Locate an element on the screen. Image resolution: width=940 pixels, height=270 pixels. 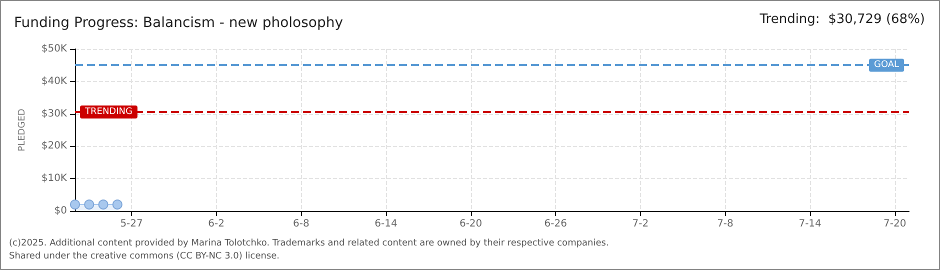
y-tick-label: $50K is located at coordinates (54, 49).